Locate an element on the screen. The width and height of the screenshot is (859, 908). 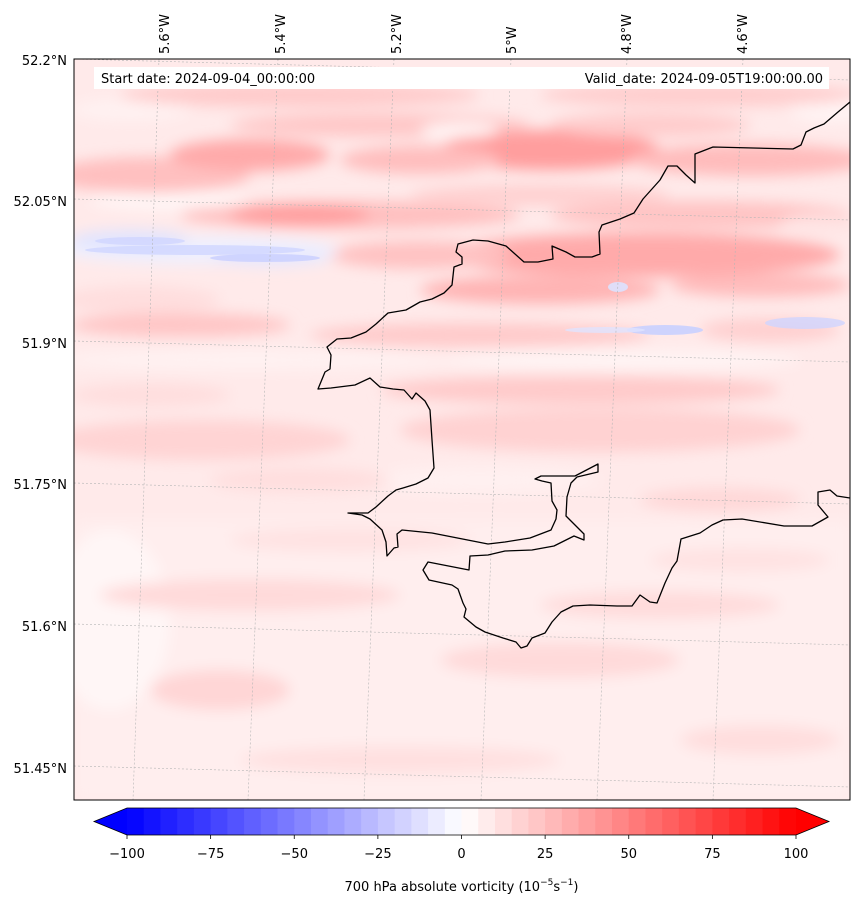
colorbar-extend-max is located at coordinates (812, 821).